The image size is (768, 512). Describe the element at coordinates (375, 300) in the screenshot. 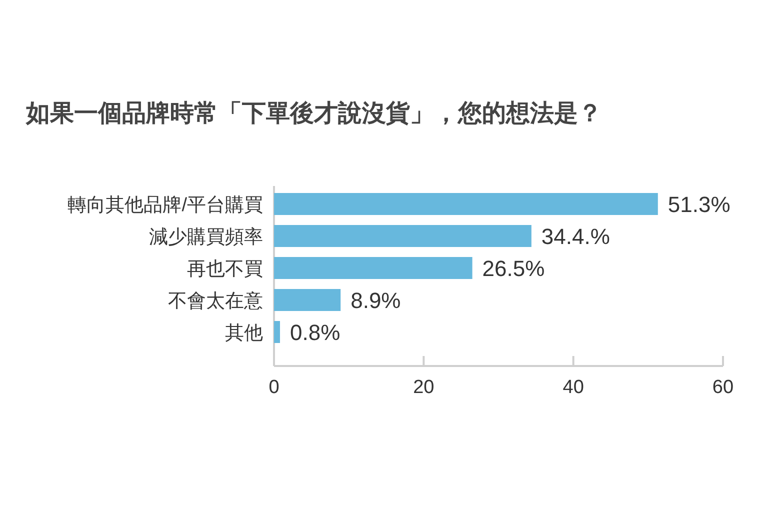

I see `data-label: 8.9%` at that location.